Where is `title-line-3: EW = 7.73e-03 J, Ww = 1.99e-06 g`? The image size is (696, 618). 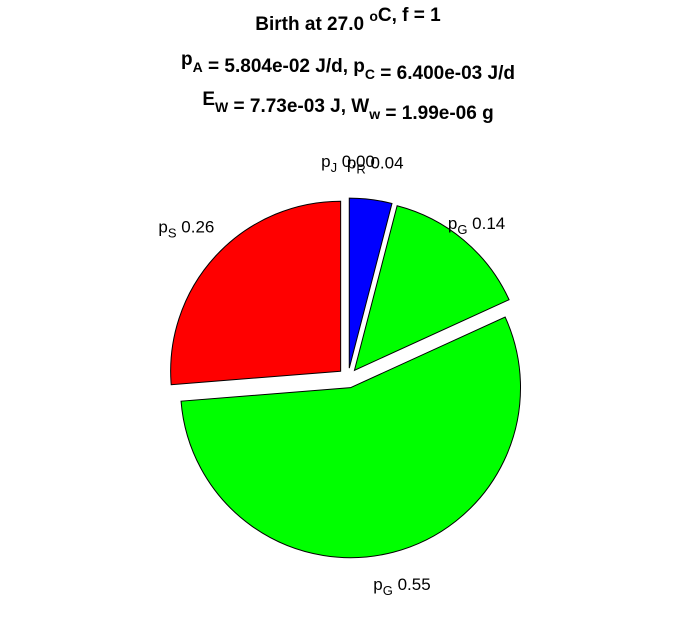 title-line-3: EW = 7.73e-03 J, Ww = 1.99e-06 g is located at coordinates (347, 106).